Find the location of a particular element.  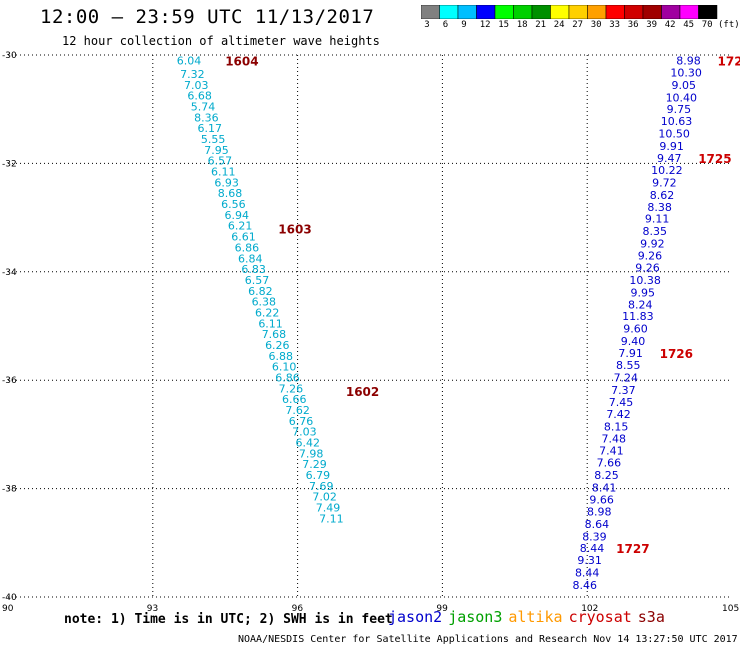

track-time-label: 1724 is located at coordinates (729, 61).